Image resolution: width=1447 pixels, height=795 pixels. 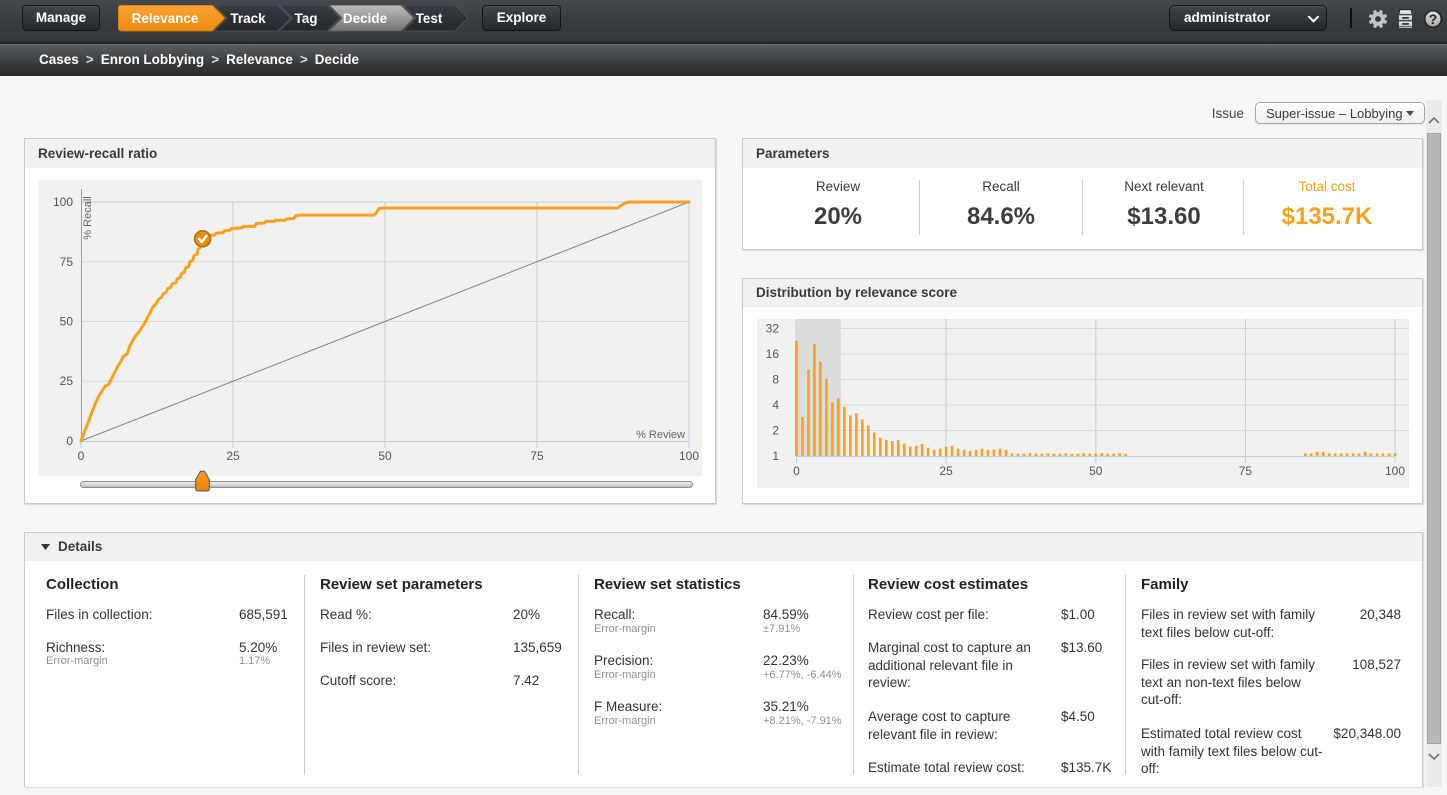 What do you see at coordinates (365, 18) in the screenshot?
I see `svg-text: Decide` at bounding box center [365, 18].